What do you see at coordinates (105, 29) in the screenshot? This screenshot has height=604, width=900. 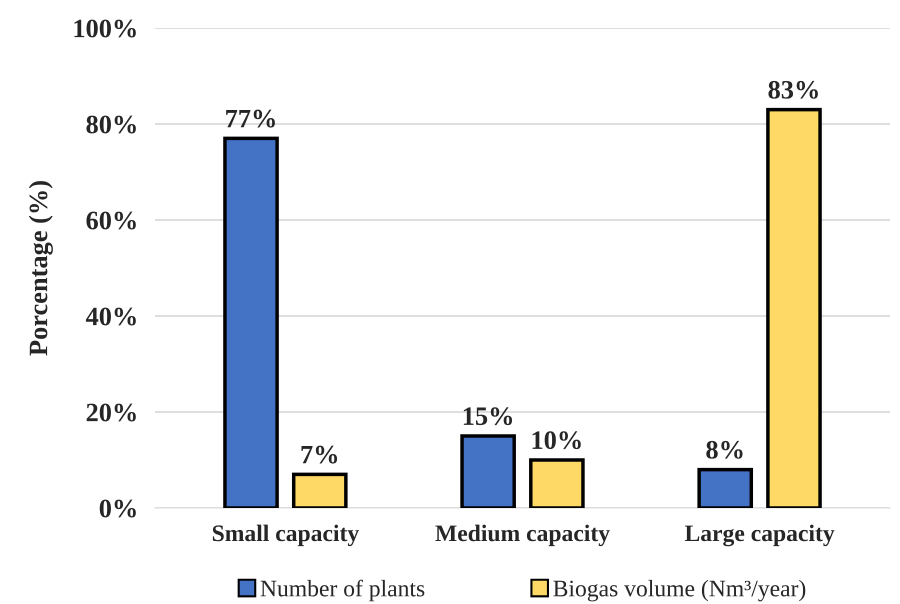 I see `y-tick-label: 100%` at bounding box center [105, 29].